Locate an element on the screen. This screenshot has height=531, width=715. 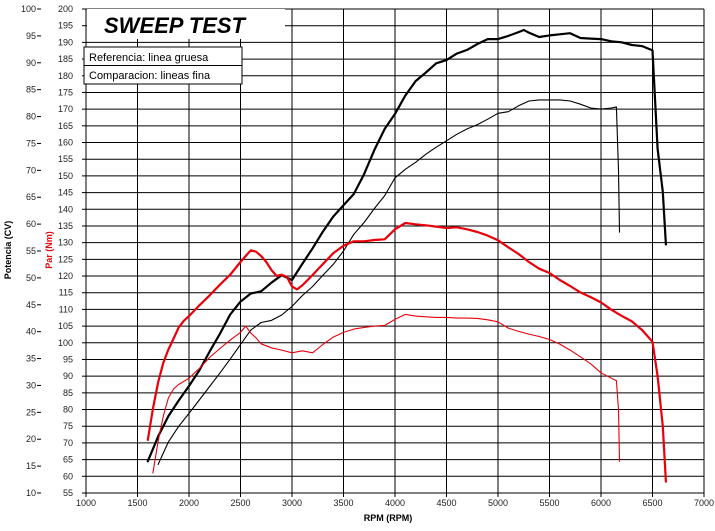
torque-tick-label: 200 is located at coordinates (65, 9).